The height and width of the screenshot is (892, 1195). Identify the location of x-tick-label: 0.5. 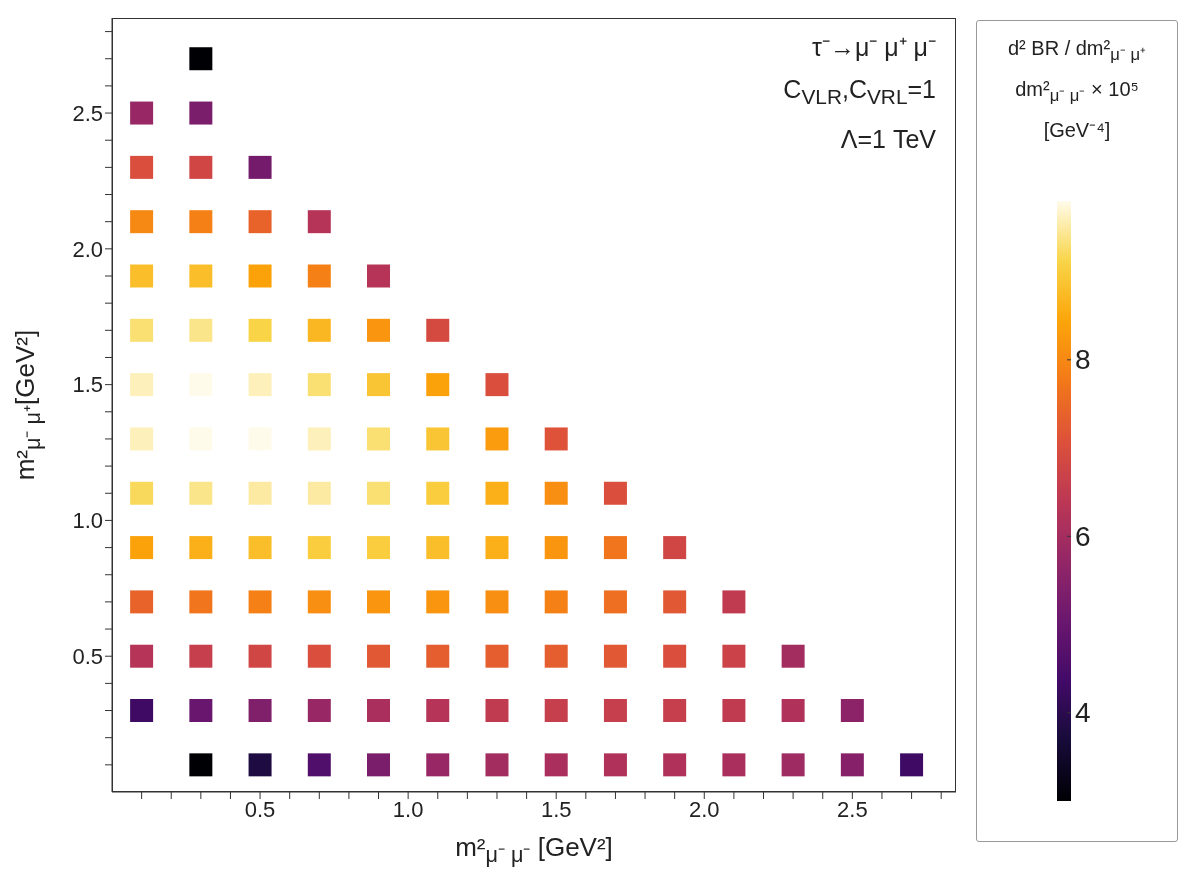
(260, 809).